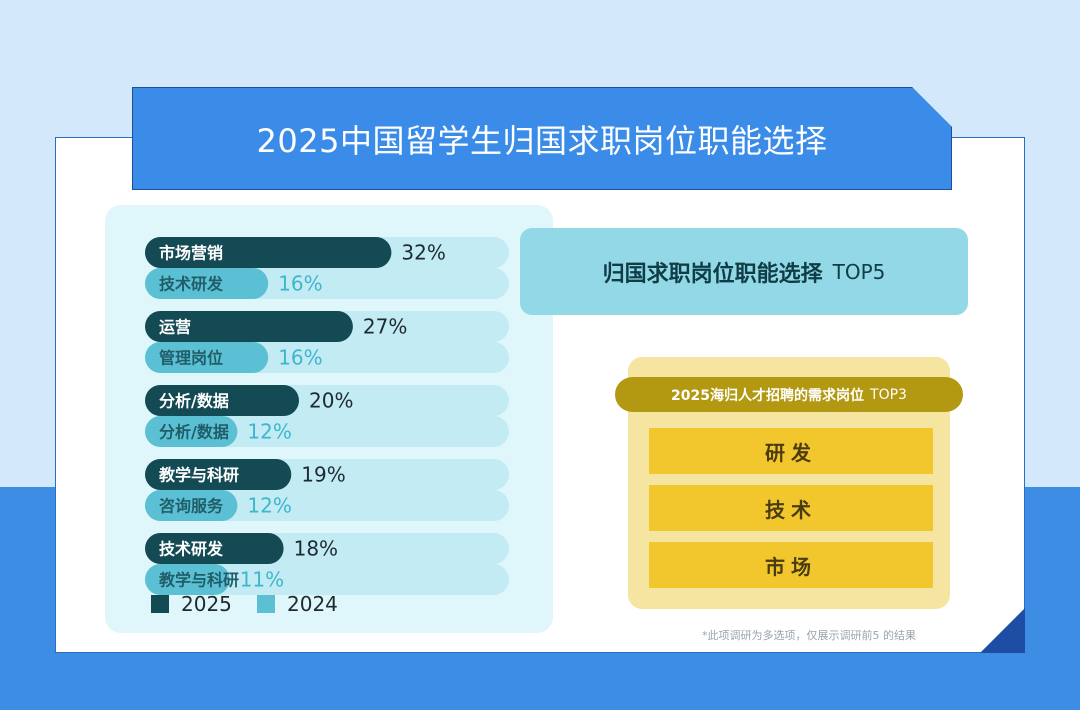 This screenshot has width=1080, height=710. I want to click on title-banner: 2025中国留学生归国求职岗位职能选择, so click(542, 138).